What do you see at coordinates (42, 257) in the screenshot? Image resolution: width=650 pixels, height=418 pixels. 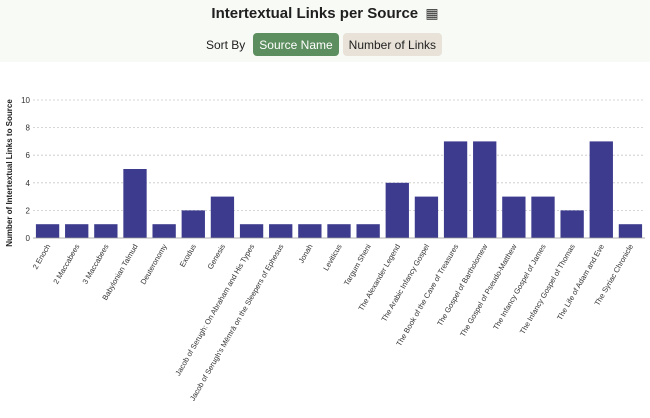 I see `x-tick-label: 2 Enoch` at bounding box center [42, 257].